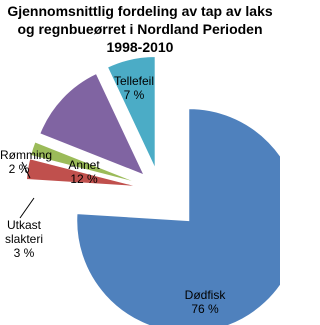 This screenshot has width=320, height=325. What do you see at coordinates (24, 253) in the screenshot?
I see `value-label: 3 %` at bounding box center [24, 253].